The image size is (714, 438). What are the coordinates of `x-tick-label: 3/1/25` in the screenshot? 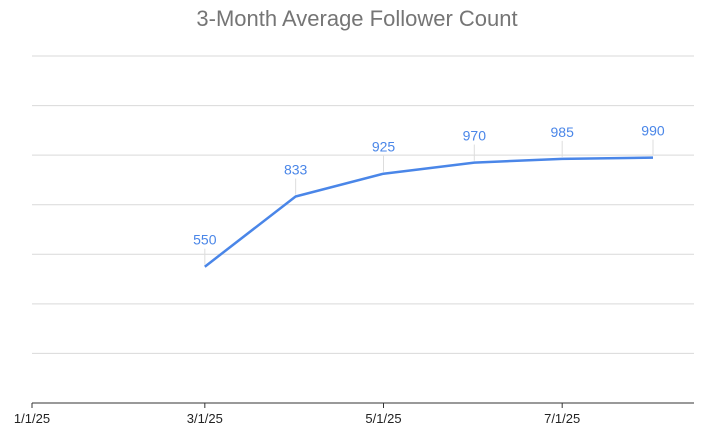 It's located at (205, 418).